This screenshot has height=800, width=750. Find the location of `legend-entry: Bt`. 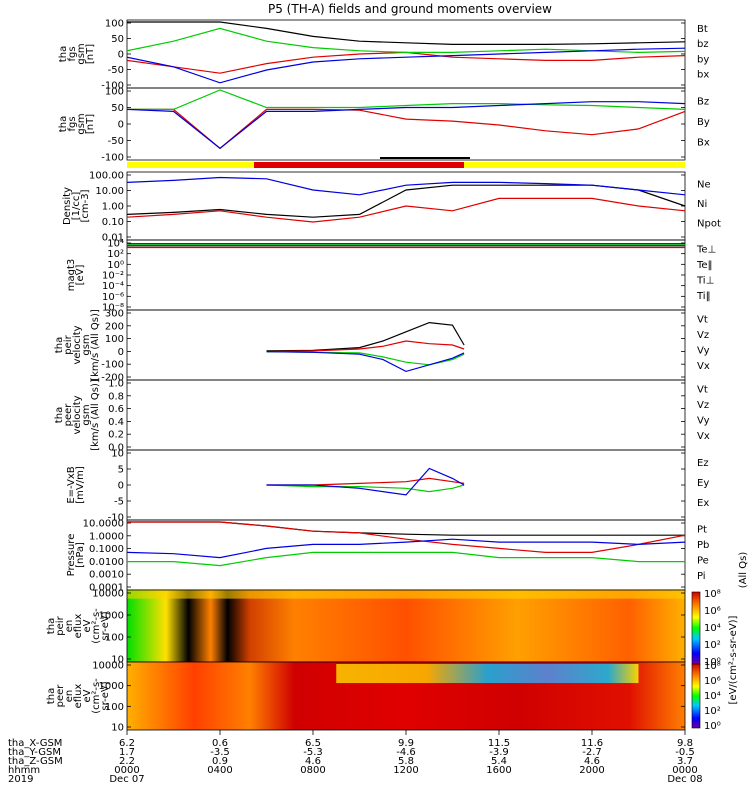

legend-entry: Bt is located at coordinates (702, 29).